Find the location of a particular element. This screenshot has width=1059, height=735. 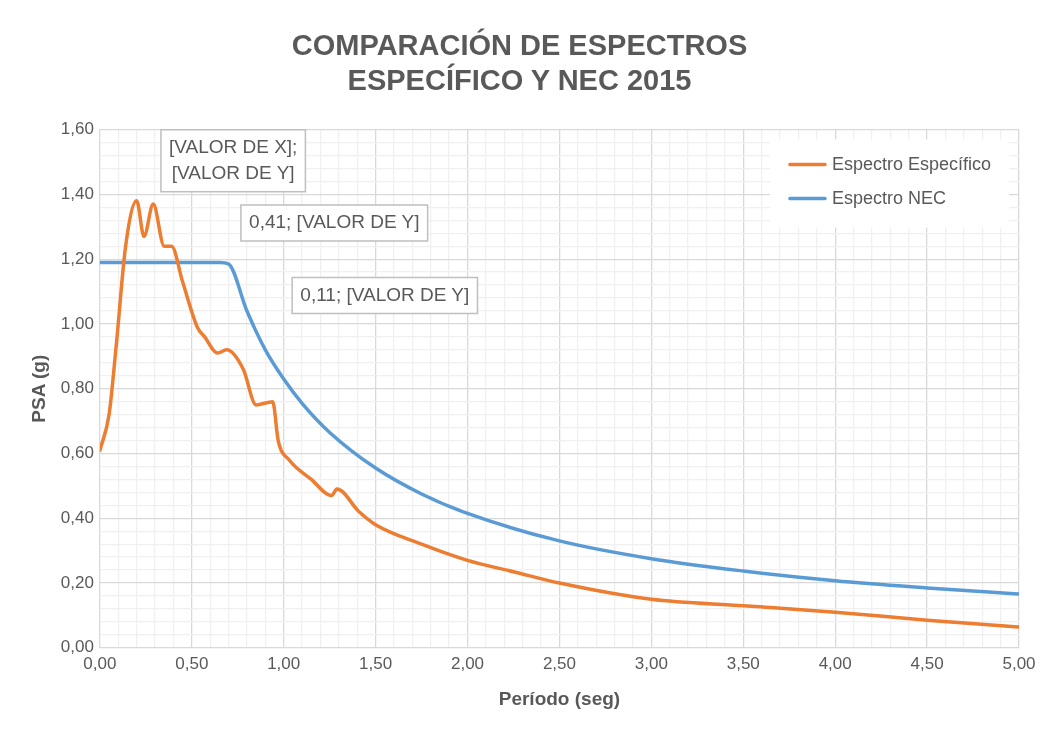

x-tick-label: 4,50 is located at coordinates (927, 663).